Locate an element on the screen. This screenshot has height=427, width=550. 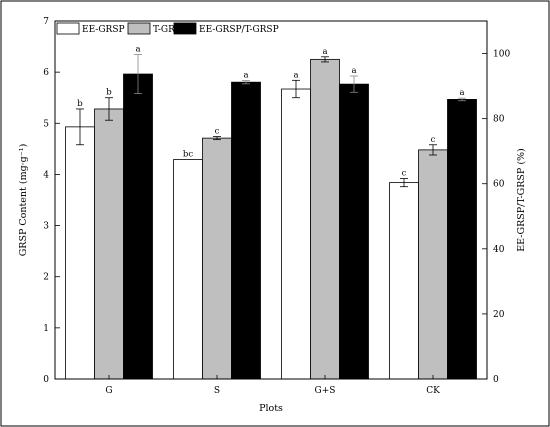
y-axis-right-title: EE-GRSP/T-GRSP (%) is located at coordinates (521, 200).